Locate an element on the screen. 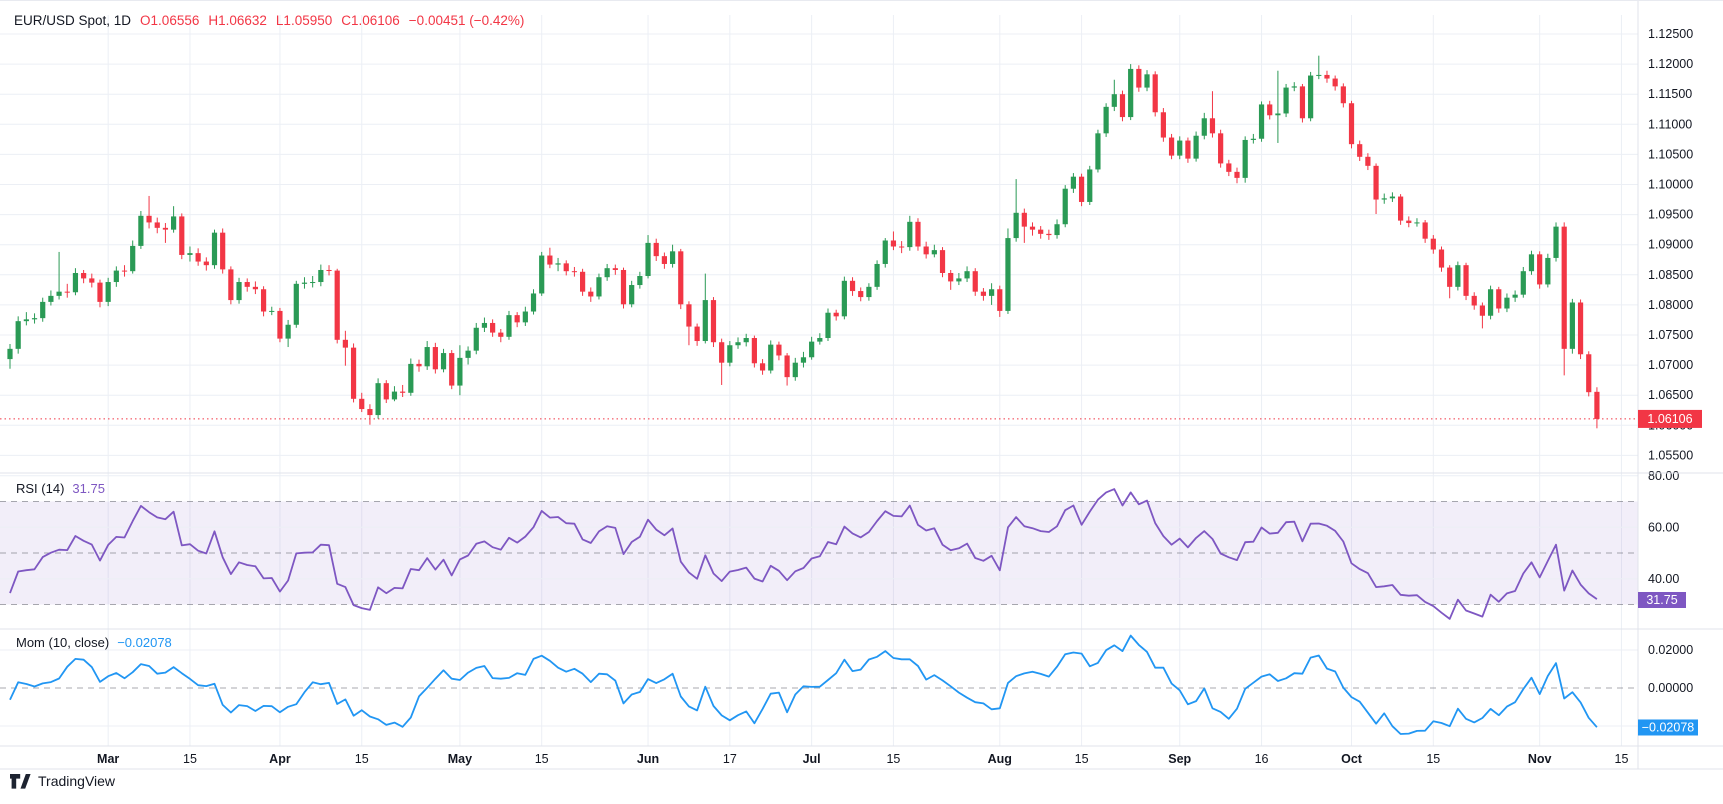  tradingview-attribution: TradingView is located at coordinates (62, 781).